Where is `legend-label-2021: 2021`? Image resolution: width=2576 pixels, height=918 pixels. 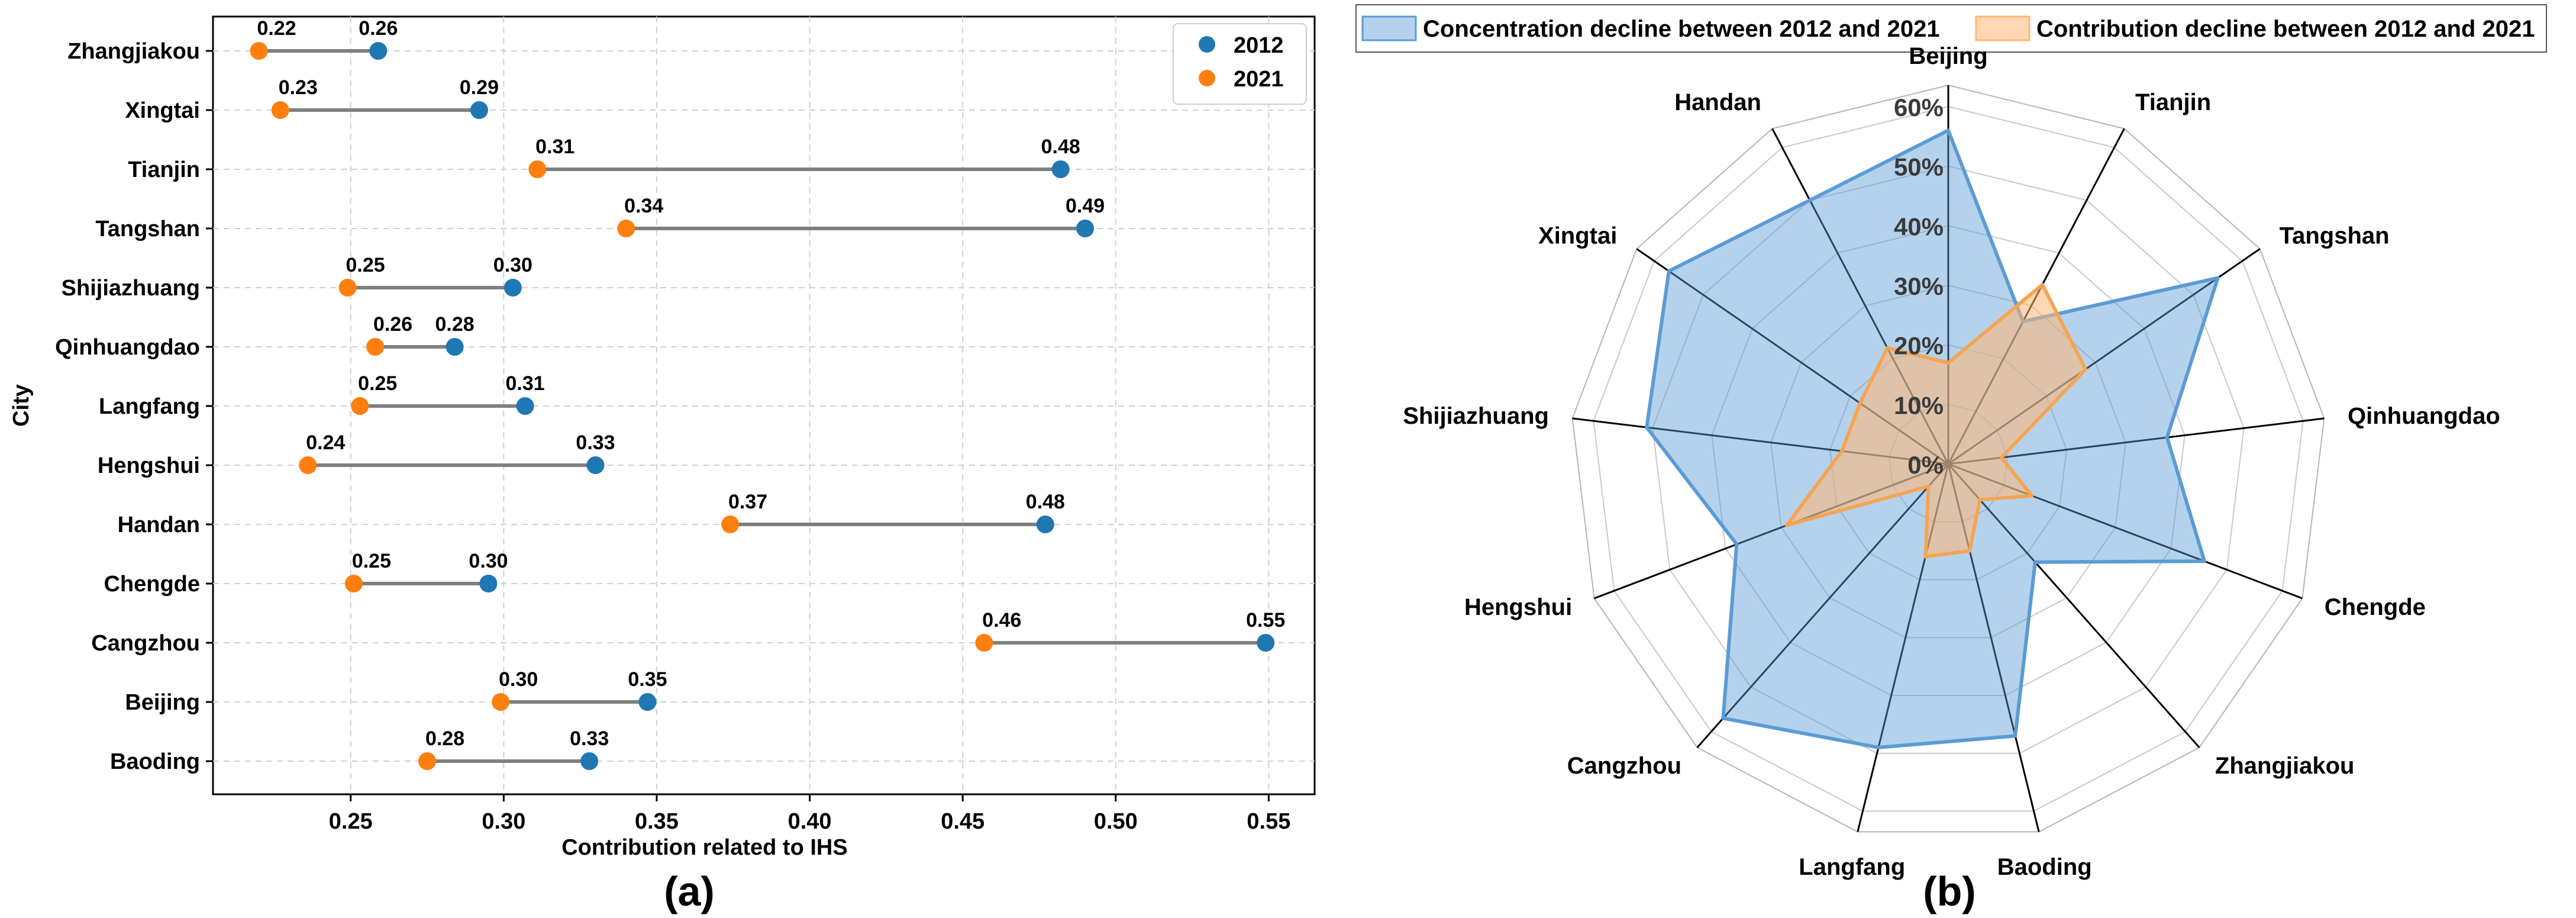 legend-label-2021: 2021 is located at coordinates (1259, 79).